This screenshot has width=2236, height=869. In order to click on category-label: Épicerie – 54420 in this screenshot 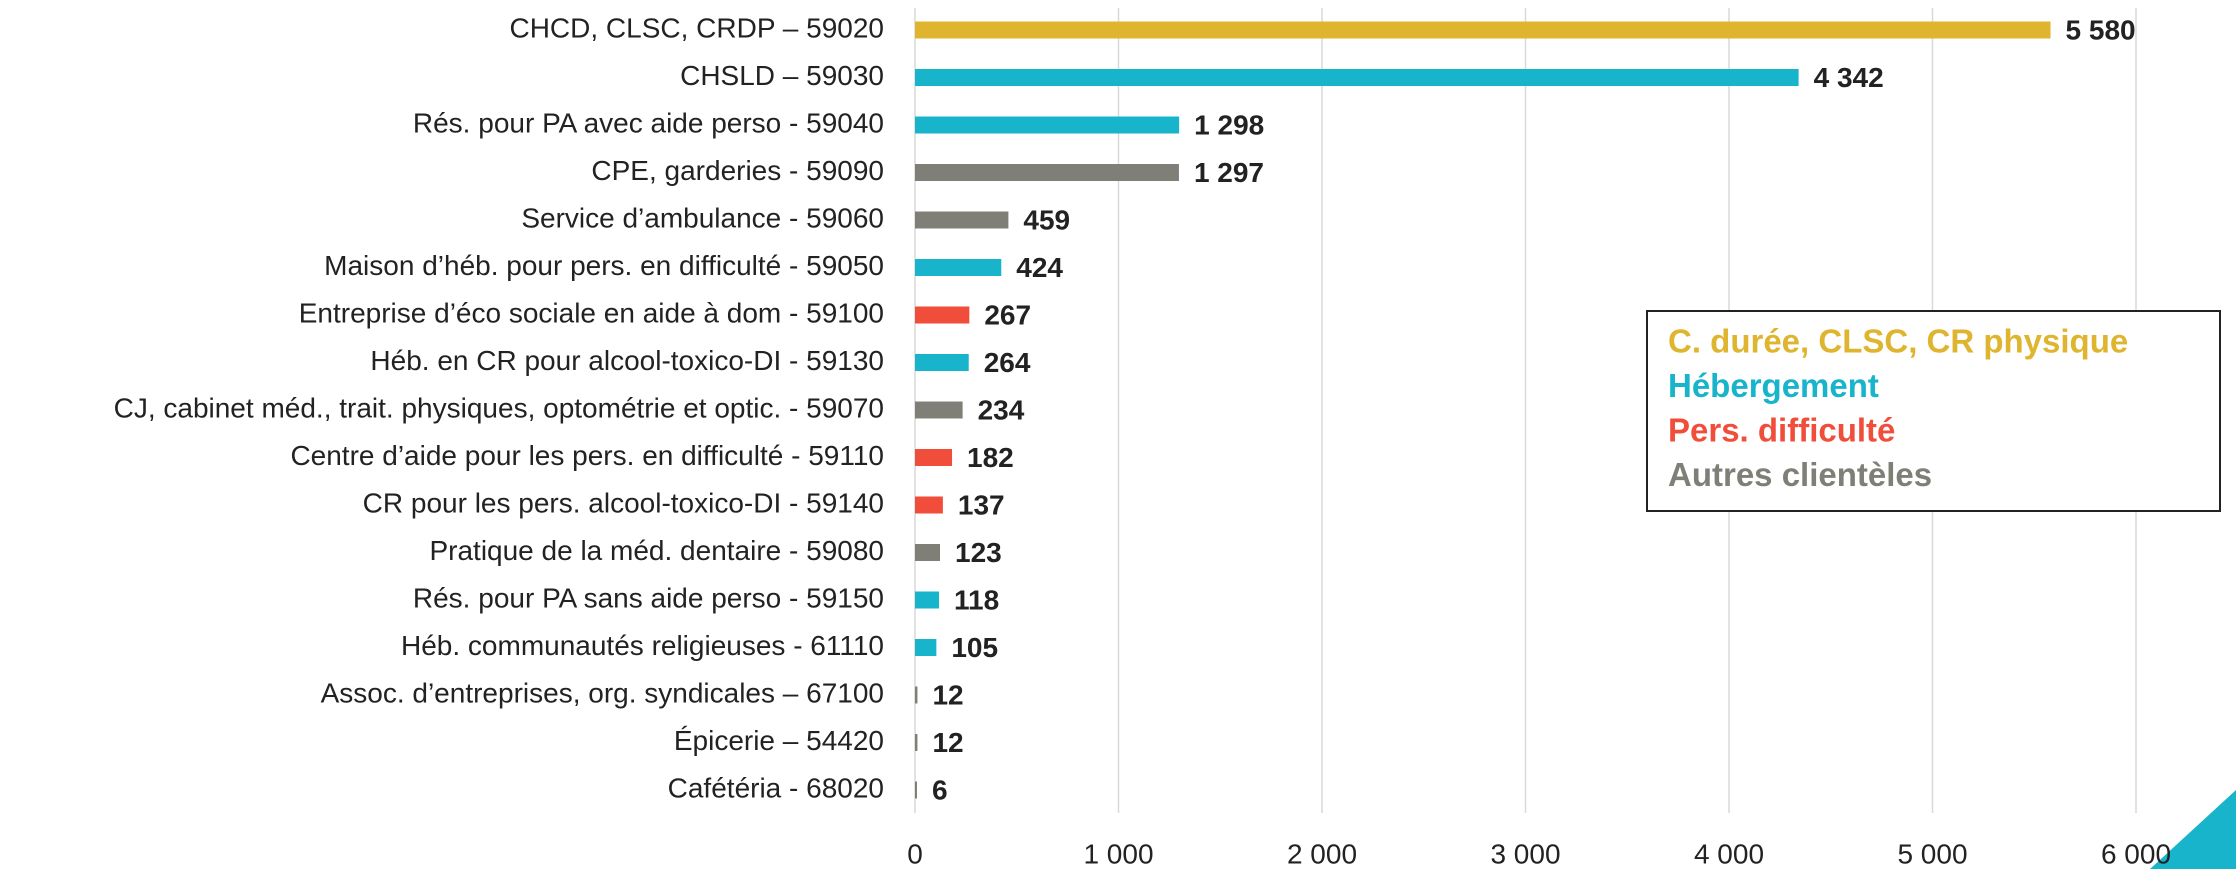, I will do `click(779, 740)`.